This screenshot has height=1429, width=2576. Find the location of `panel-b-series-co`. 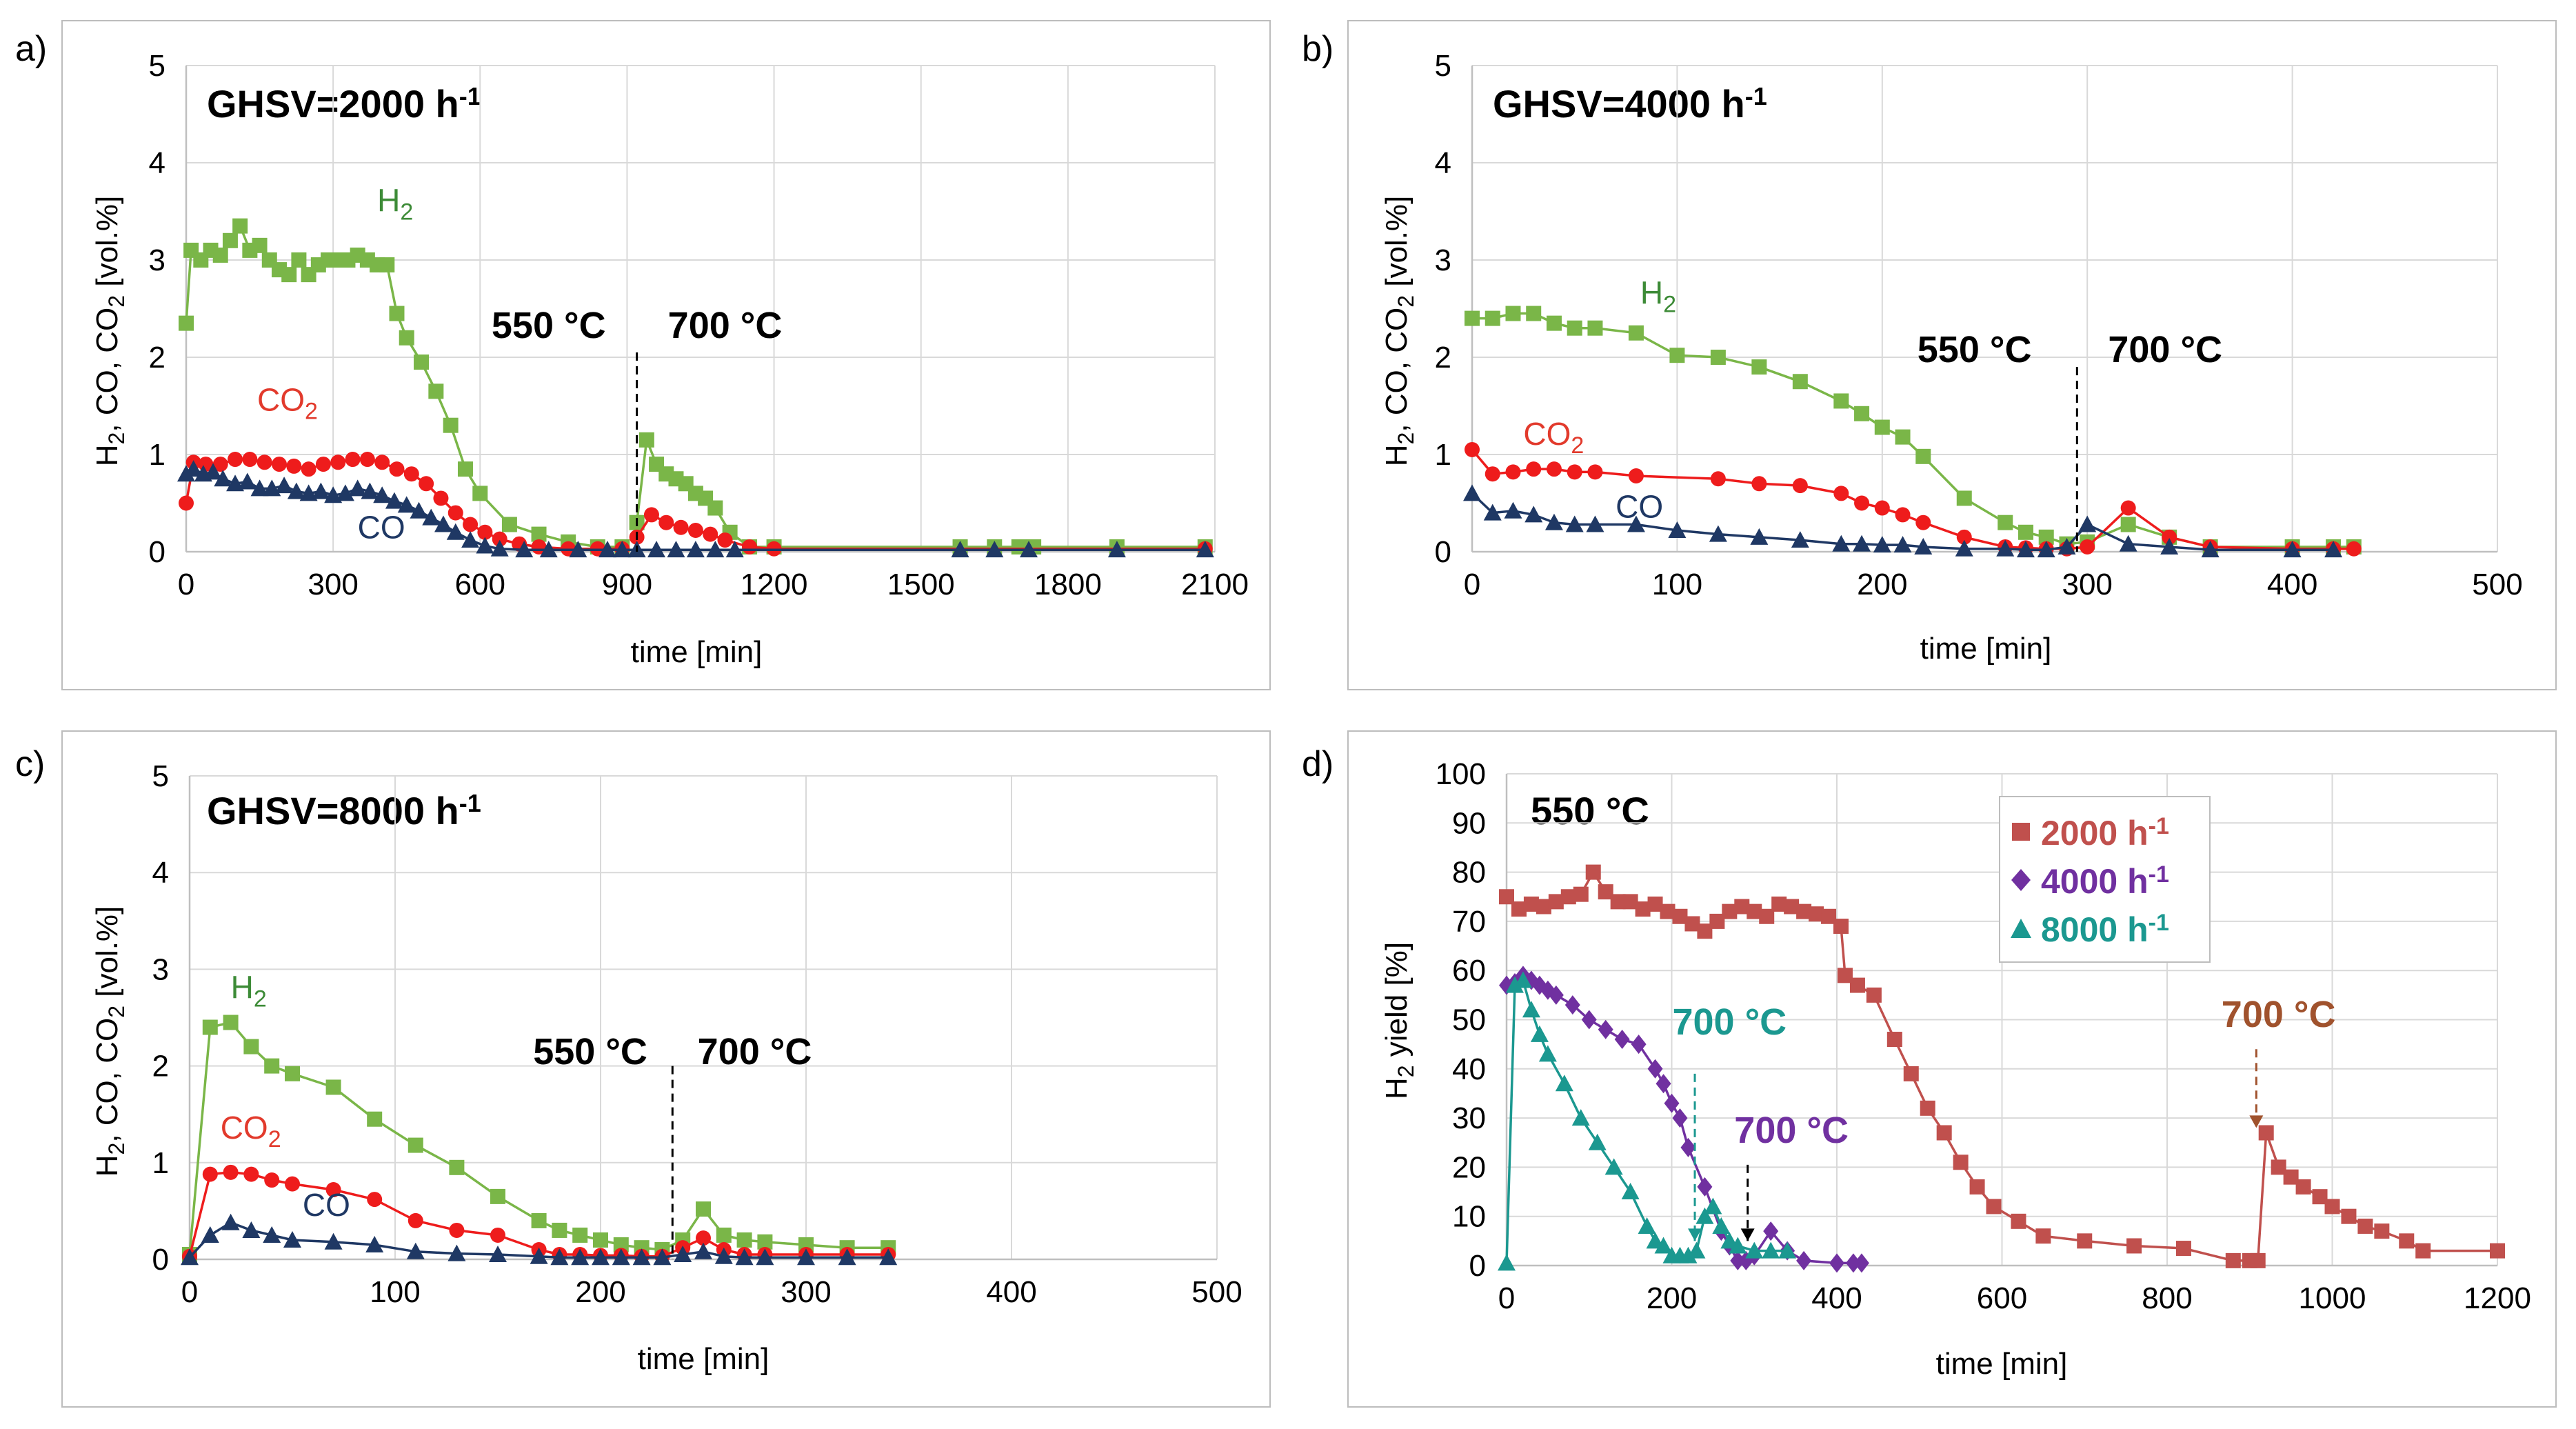

panel-b-series-co is located at coordinates (1903, 521).